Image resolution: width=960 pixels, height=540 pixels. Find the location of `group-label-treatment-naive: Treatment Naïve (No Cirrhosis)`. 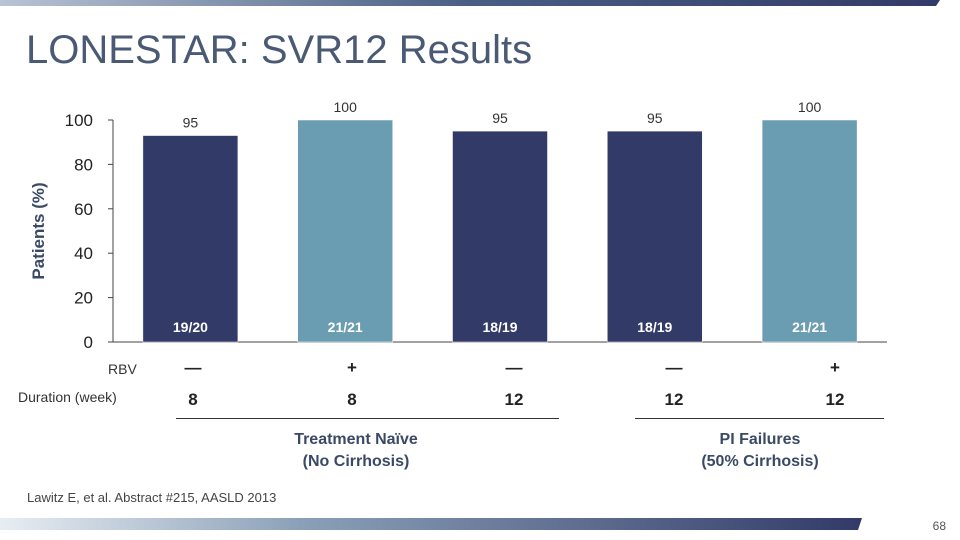

group-label-treatment-naive: Treatment Naïve (No Cirrhosis) is located at coordinates (356, 450).